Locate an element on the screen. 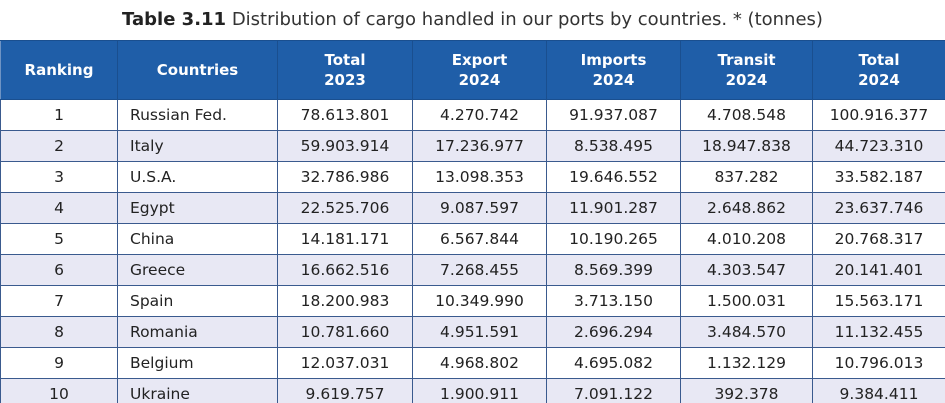 The height and width of the screenshot is (403, 945). header-text: 2023 is located at coordinates (345, 80).